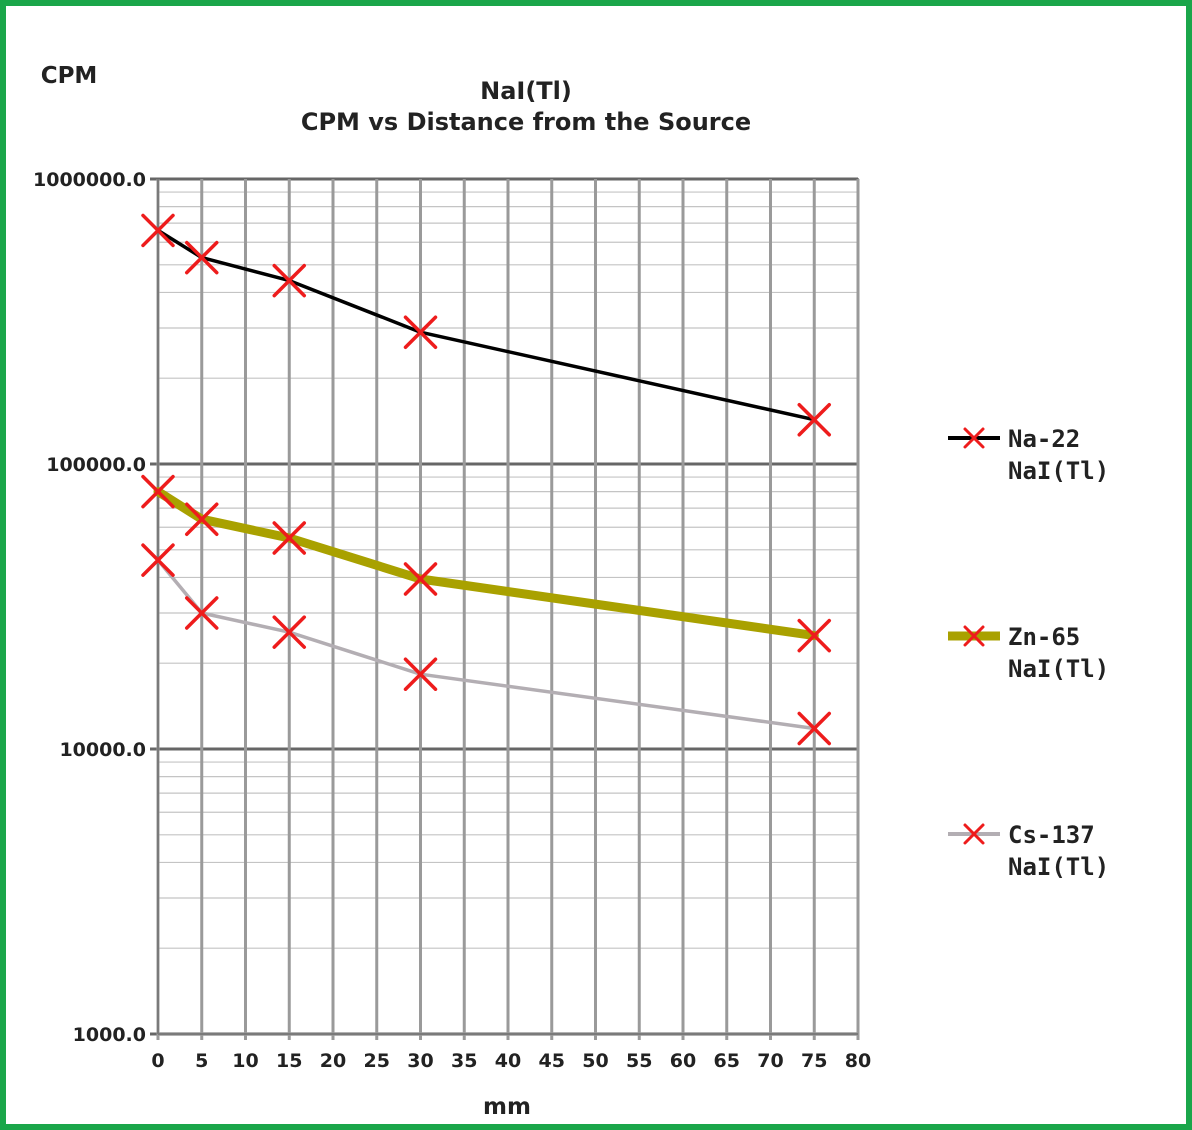  What do you see at coordinates (109, 1035) in the screenshot?
I see `y-tick-label: 1000.0` at bounding box center [109, 1035].